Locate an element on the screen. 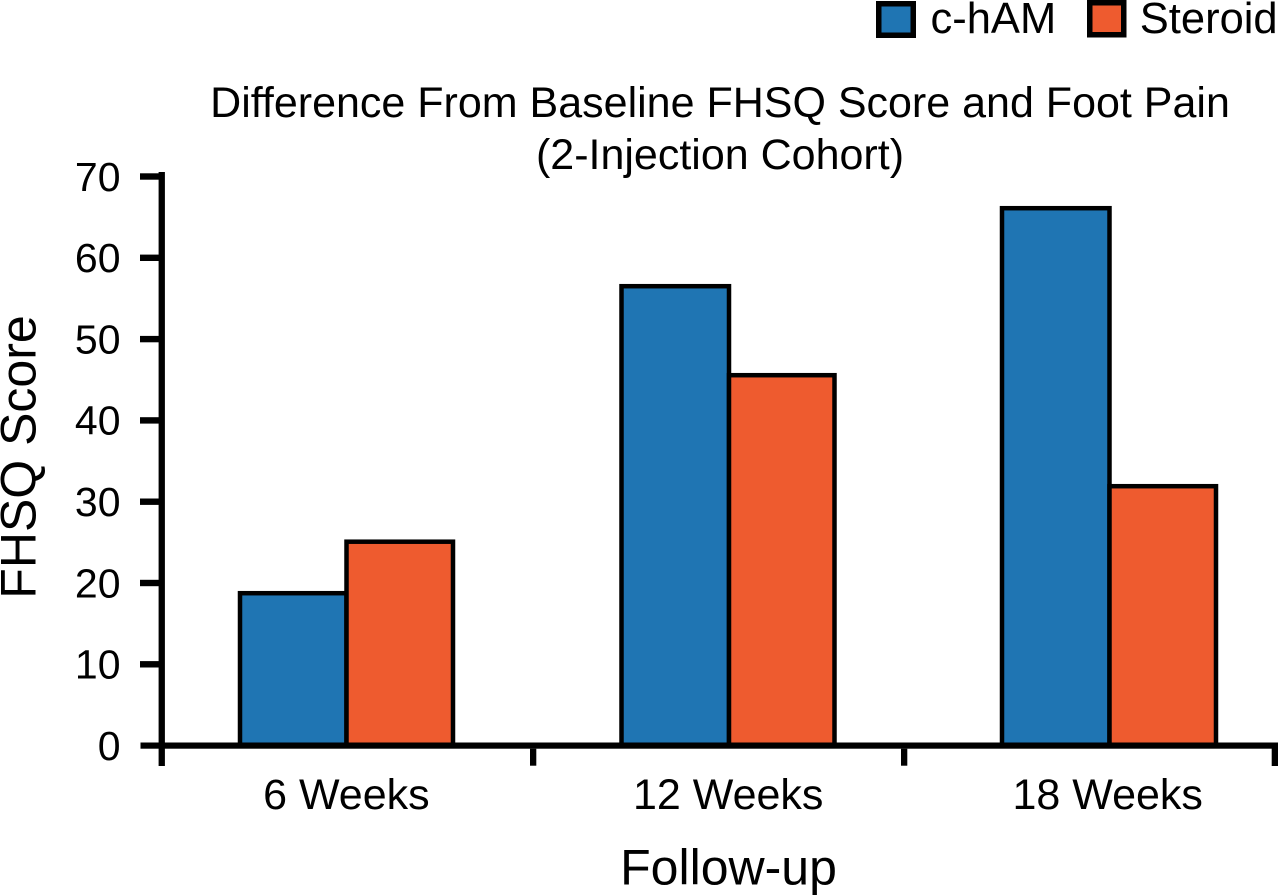 This screenshot has width=1280, height=896. svg-text: Follow-up is located at coordinates (728, 868).